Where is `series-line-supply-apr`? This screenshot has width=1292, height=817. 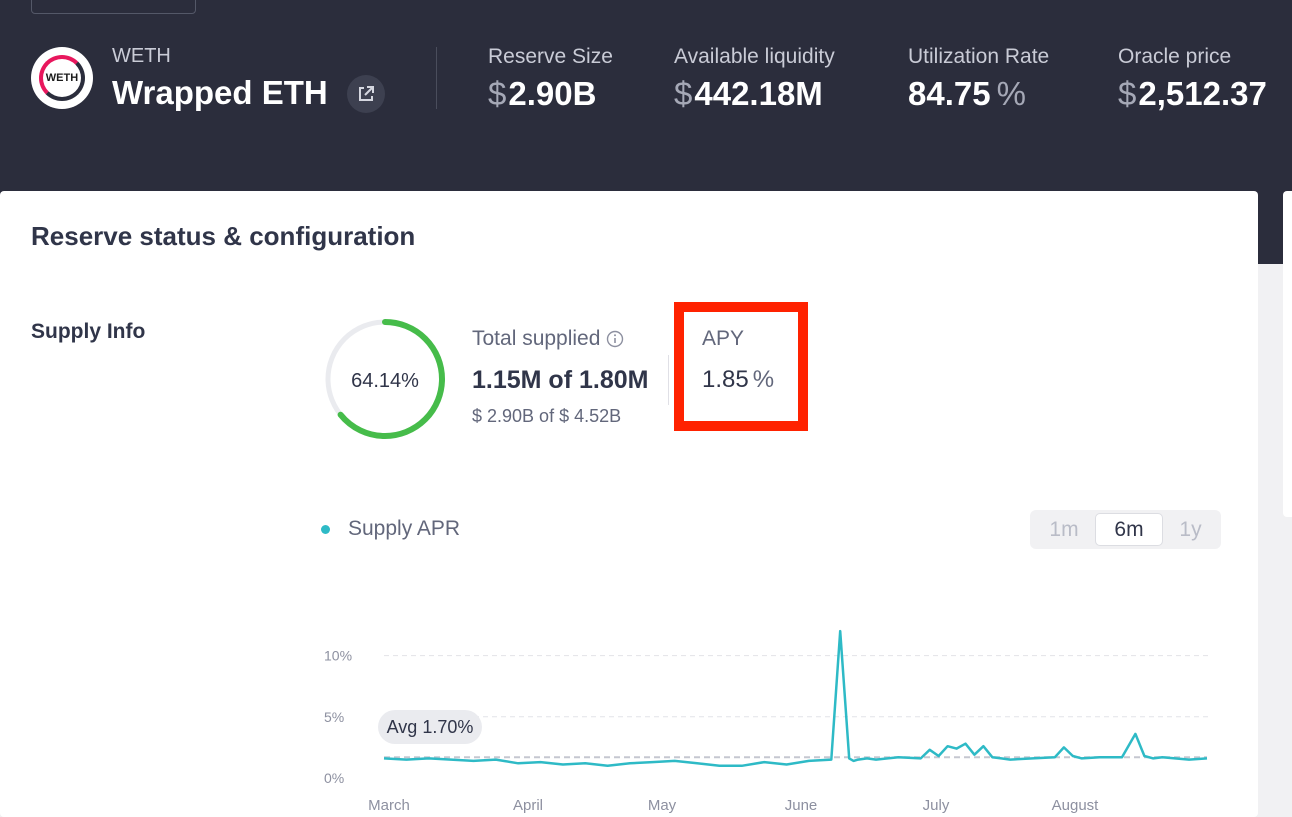
series-line-supply-apr is located at coordinates (795, 698).